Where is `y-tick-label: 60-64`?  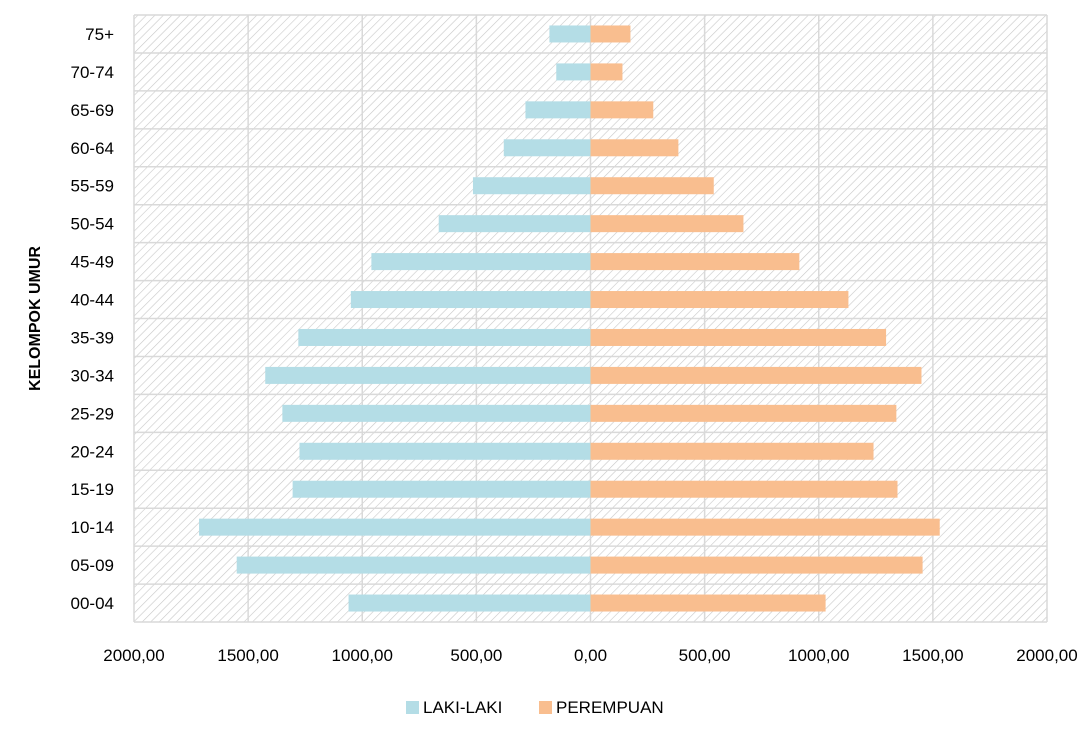
y-tick-label: 60-64 is located at coordinates (92, 148).